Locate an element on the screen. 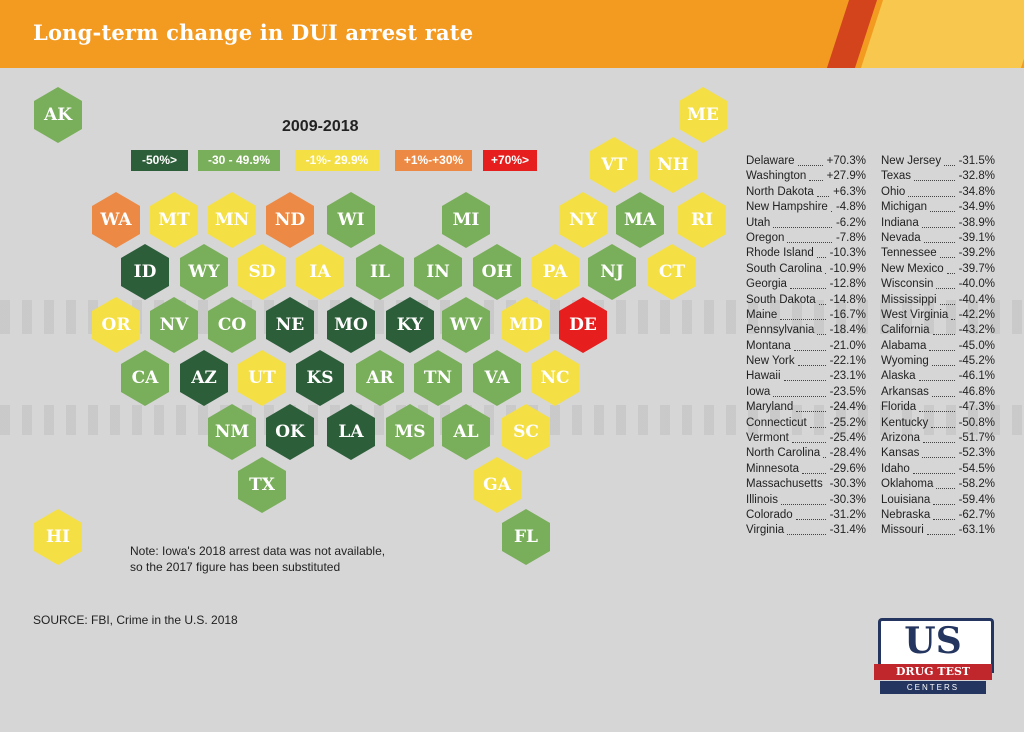 Image resolution: width=1024 pixels, height=732 pixels. state-name: Oregon is located at coordinates (765, 237).